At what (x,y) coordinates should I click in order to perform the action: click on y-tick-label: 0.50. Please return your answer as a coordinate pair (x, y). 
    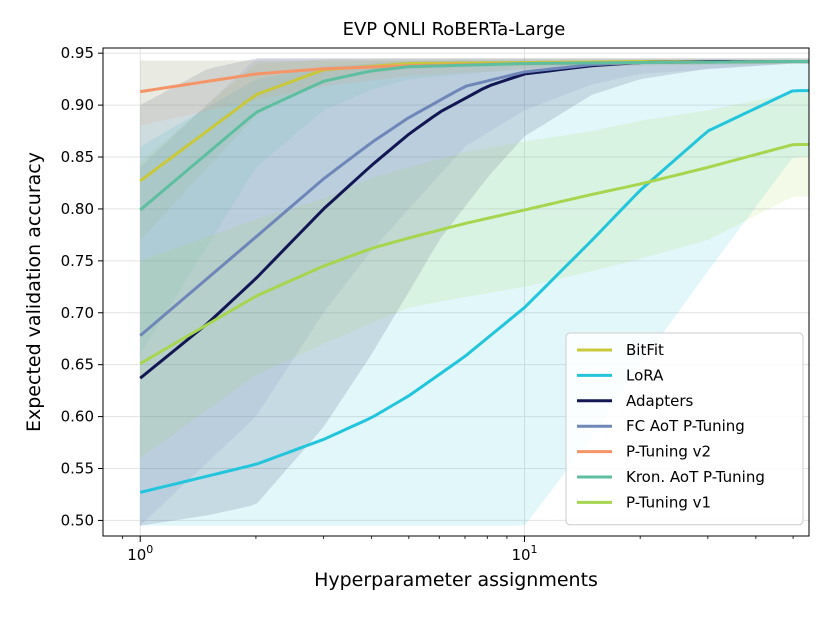
    Looking at the image, I should click on (77, 520).